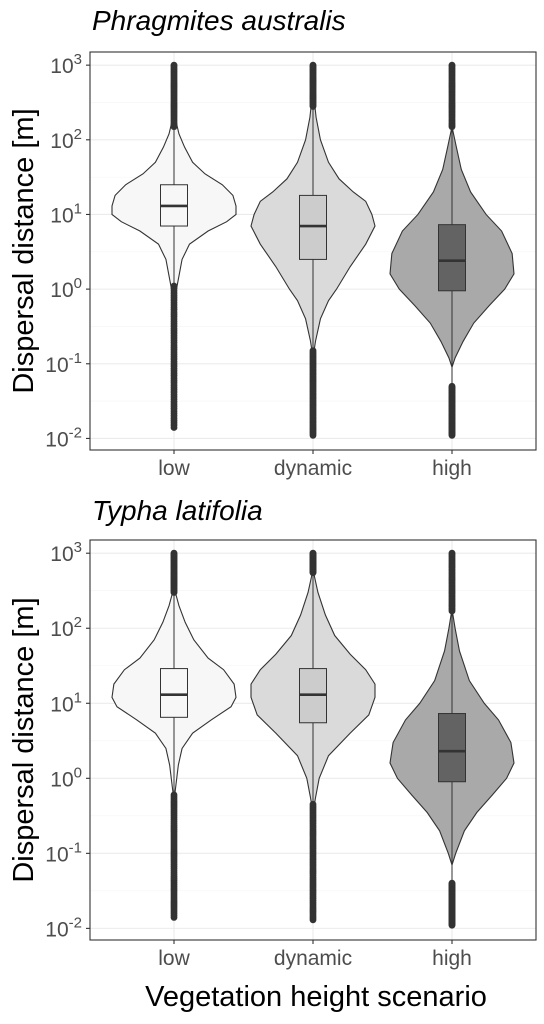 The width and height of the screenshot is (544, 1024). What do you see at coordinates (219, 20) in the screenshot?
I see `panel-title: Phragmites australis` at bounding box center [219, 20].